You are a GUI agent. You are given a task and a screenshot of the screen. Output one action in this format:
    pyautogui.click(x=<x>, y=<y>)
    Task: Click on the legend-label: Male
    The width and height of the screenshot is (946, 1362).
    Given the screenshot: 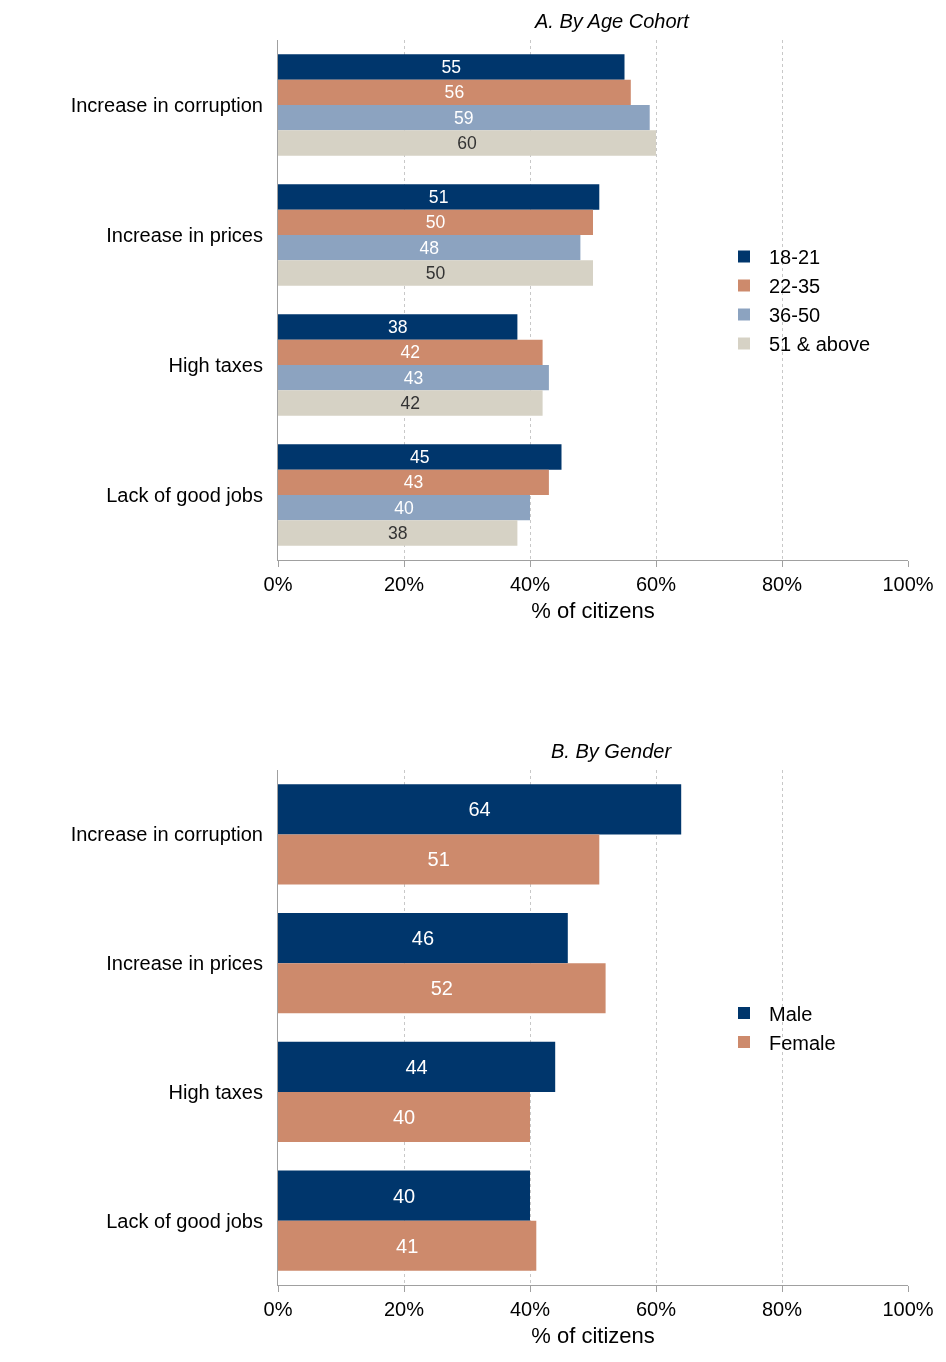 What is the action you would take?
    pyautogui.click(x=791, y=1013)
    